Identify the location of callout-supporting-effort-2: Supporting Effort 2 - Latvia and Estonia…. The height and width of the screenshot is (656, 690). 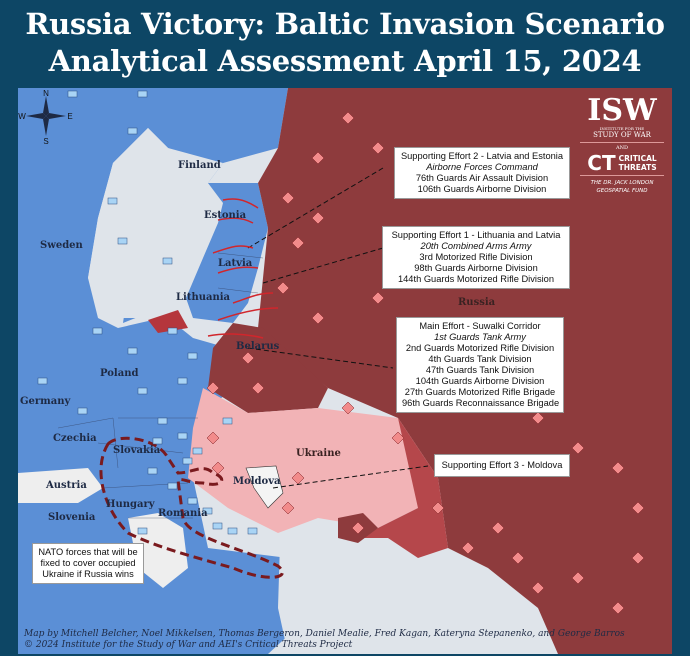
(482, 173).